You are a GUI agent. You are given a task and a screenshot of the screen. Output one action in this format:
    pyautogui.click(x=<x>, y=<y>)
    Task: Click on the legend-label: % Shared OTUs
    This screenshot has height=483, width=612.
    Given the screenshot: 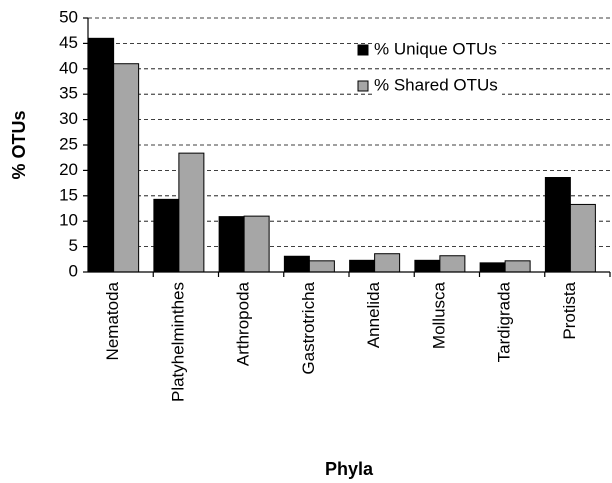 What is the action you would take?
    pyautogui.click(x=436, y=84)
    